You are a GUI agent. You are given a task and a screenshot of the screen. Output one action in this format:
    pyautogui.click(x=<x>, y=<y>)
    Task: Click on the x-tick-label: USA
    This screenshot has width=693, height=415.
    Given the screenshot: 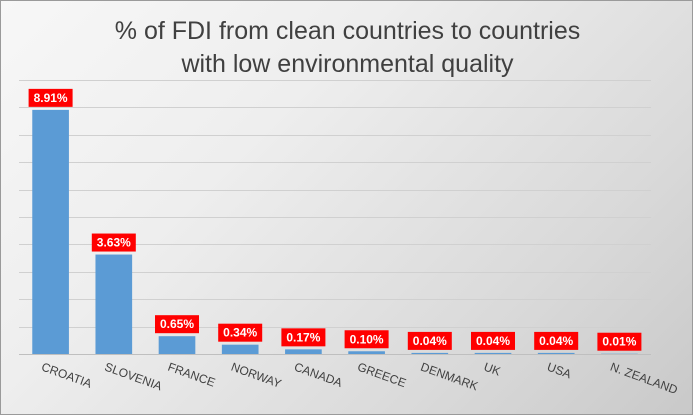 What is the action you would take?
    pyautogui.click(x=559, y=371)
    